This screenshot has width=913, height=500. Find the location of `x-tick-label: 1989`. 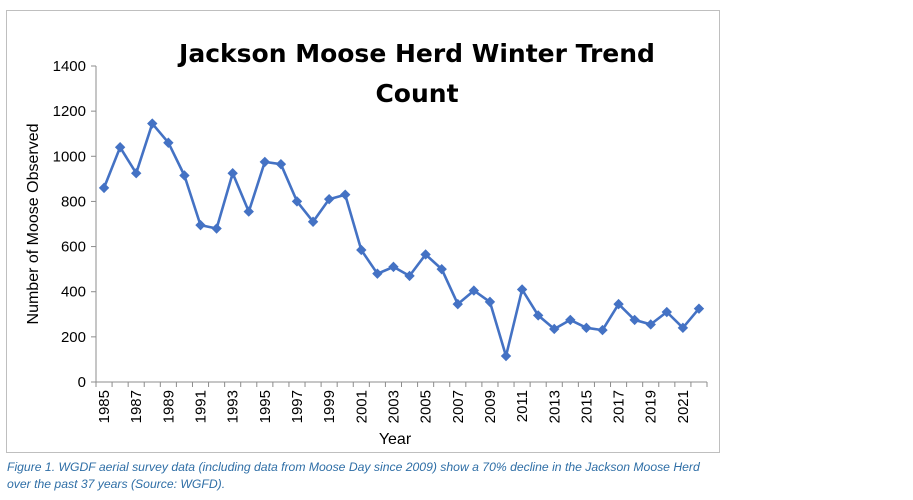

x-tick-label: 1989 is located at coordinates (168, 406).